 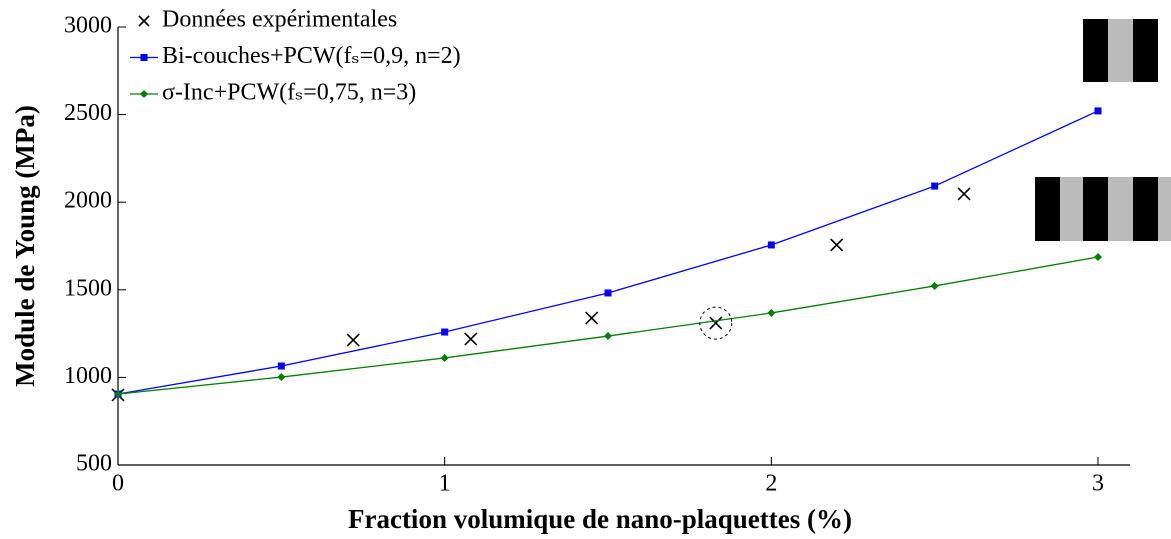 What do you see at coordinates (118, 484) in the screenshot?
I see `x-tick-label: 0` at bounding box center [118, 484].